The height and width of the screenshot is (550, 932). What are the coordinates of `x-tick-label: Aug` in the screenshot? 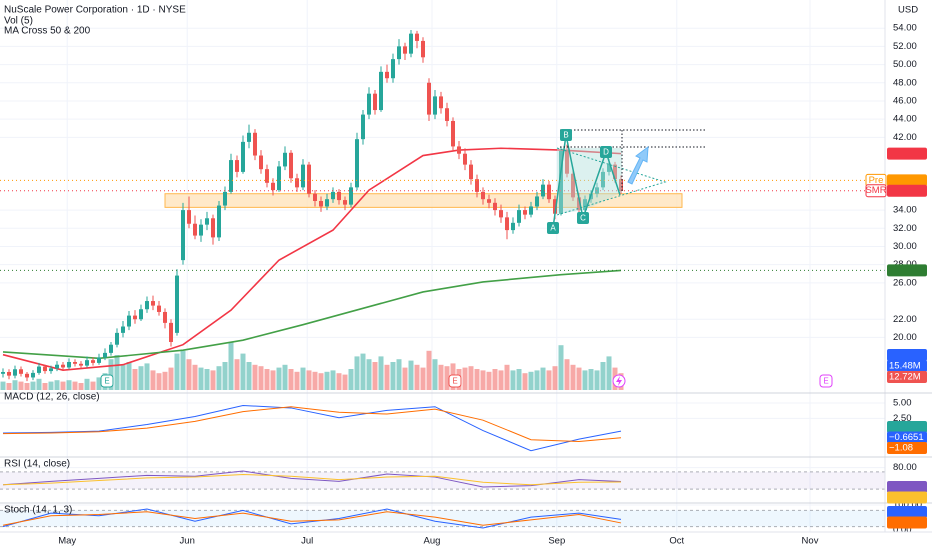 It's located at (432, 541).